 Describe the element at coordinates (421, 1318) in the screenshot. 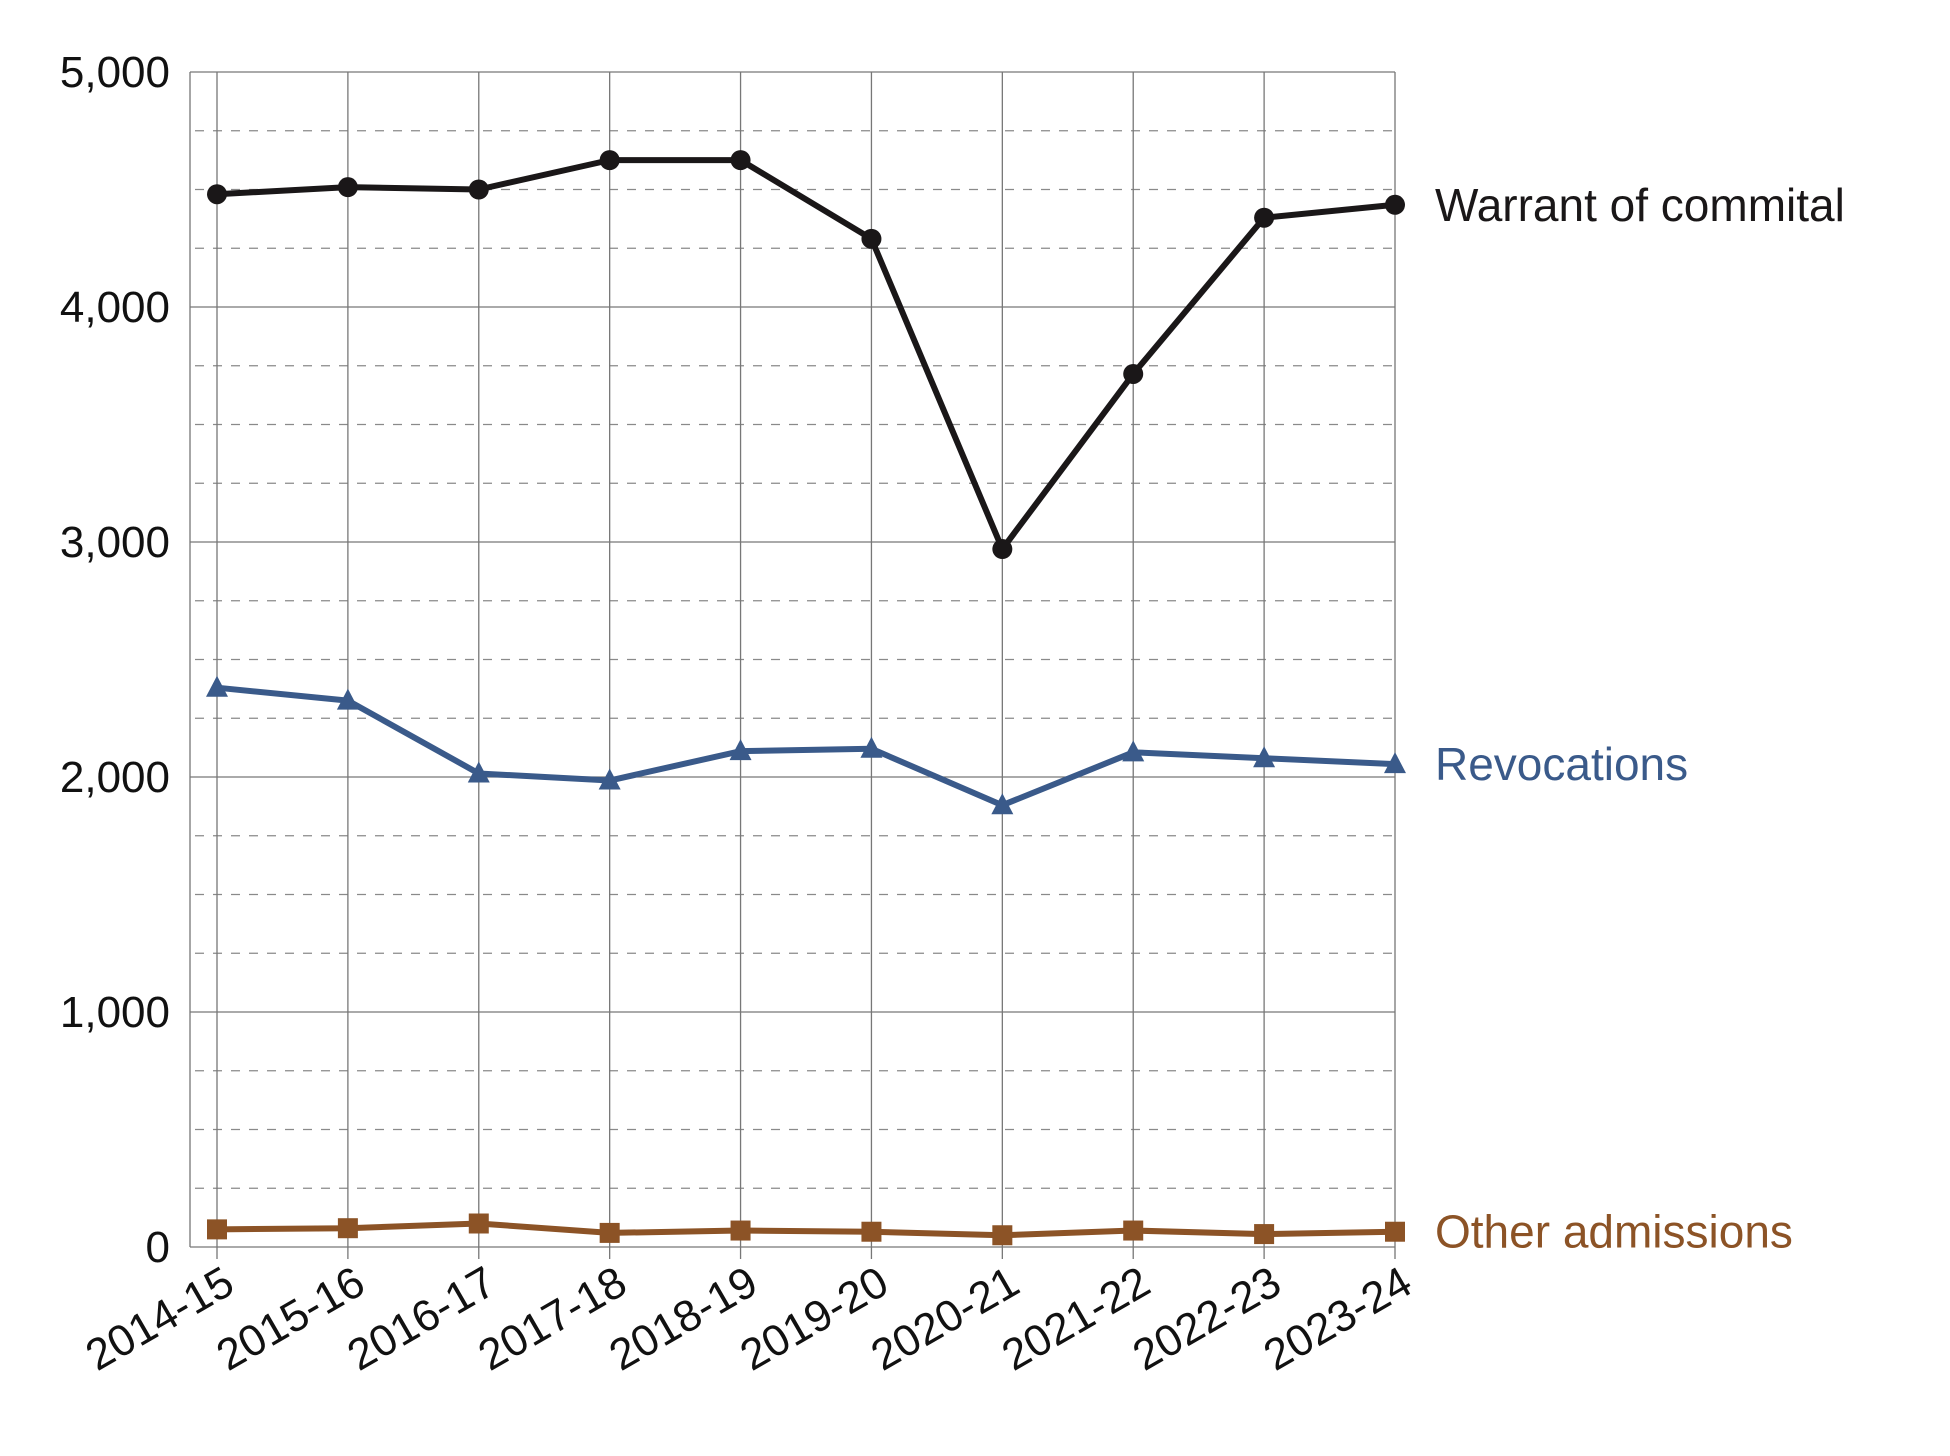

I see `x-tick-label: 2016-17` at that location.